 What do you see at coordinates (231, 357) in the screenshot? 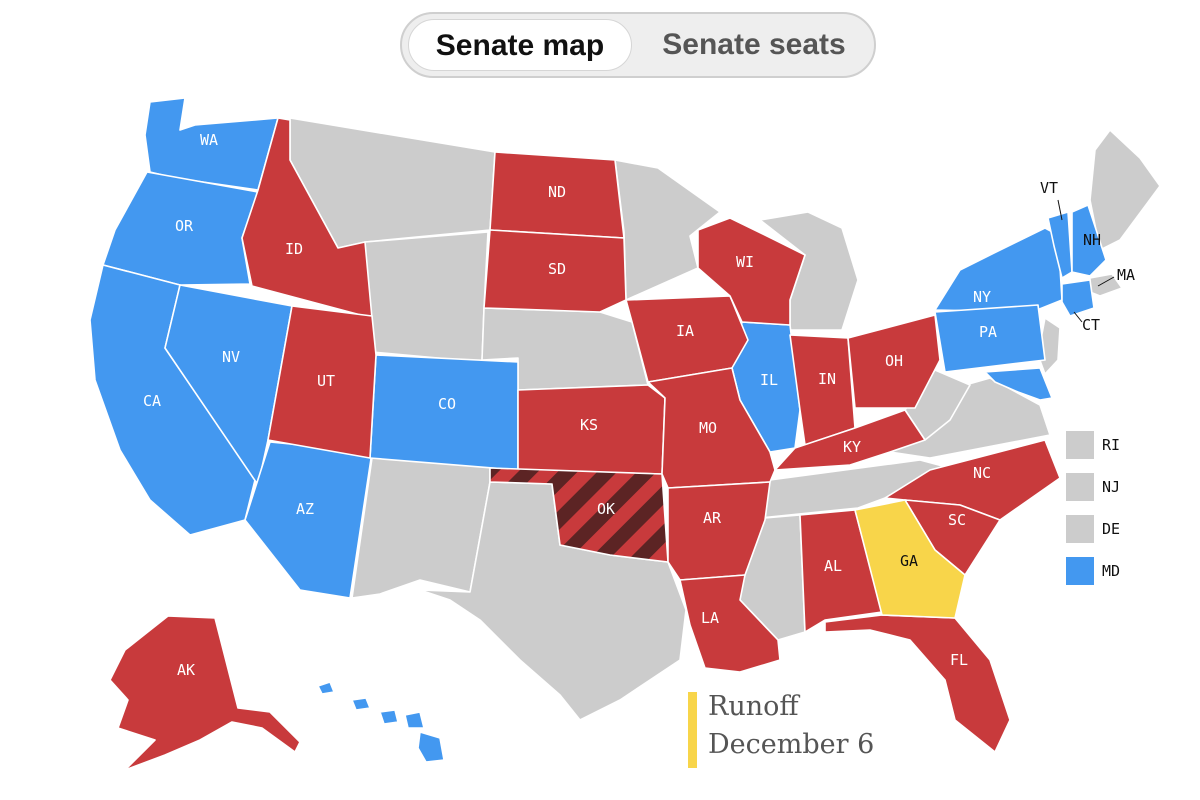
I see `label-NV: NV` at bounding box center [231, 357].